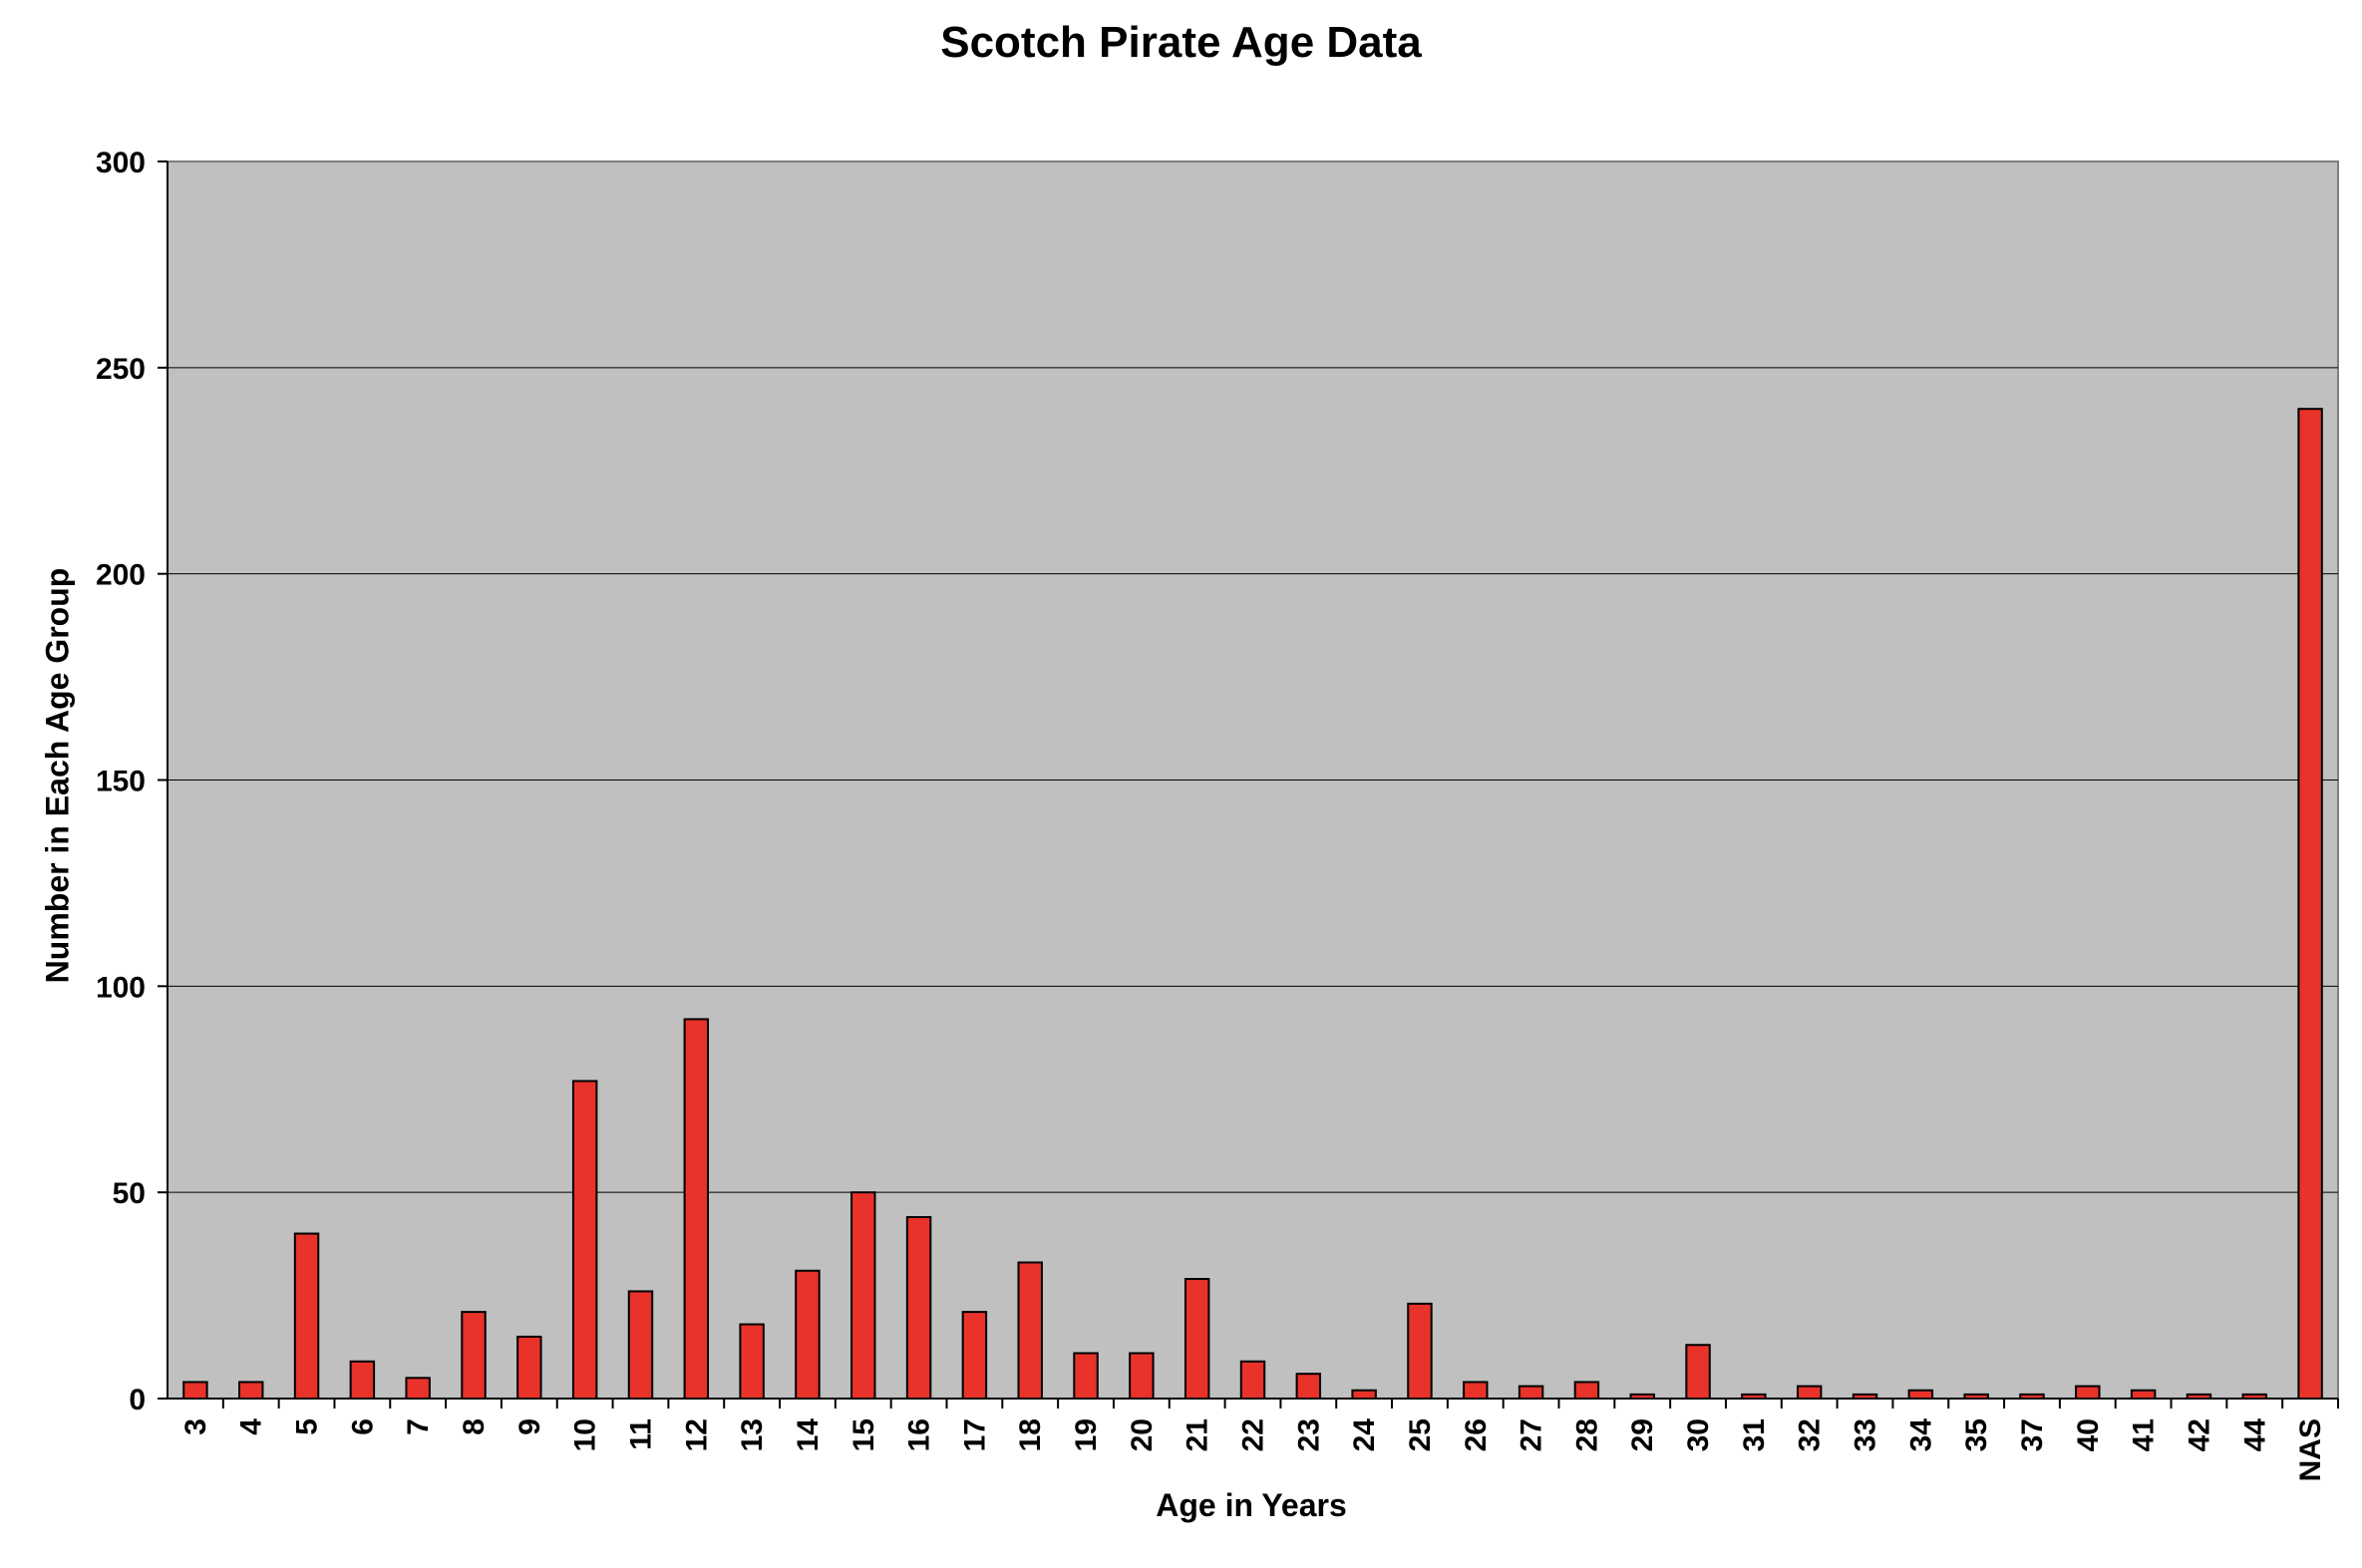 This screenshot has height=1568, width=2362. Describe the element at coordinates (752, 1434) in the screenshot. I see `x-tick-label: 13` at that location.